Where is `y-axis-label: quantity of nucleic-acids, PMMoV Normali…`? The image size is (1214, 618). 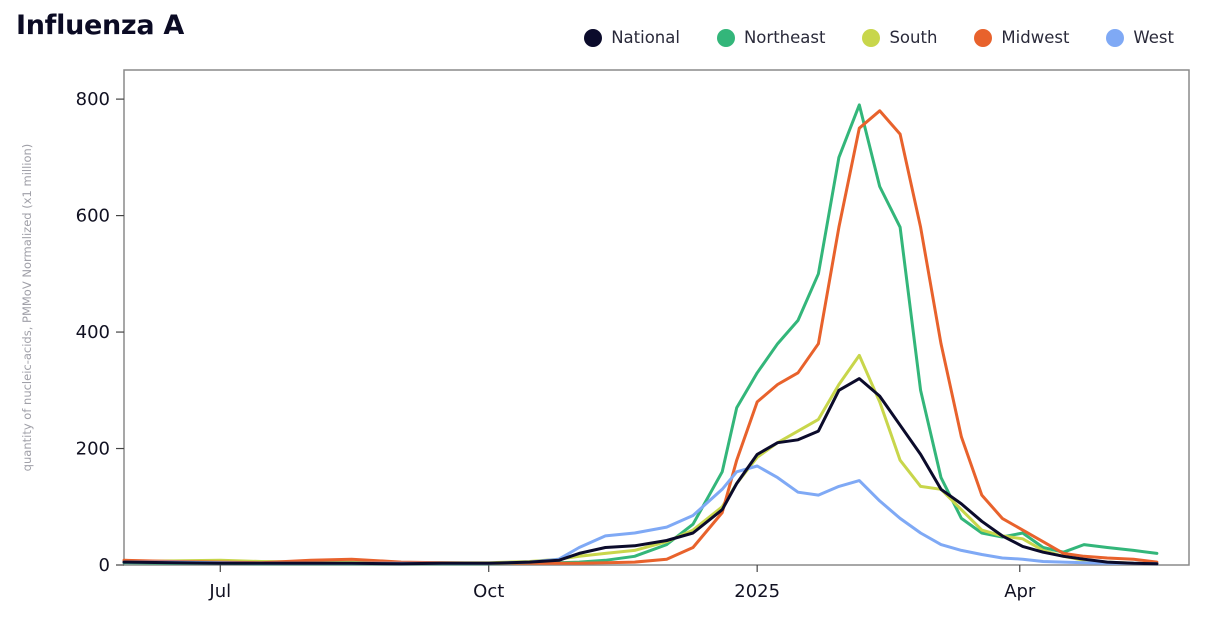
y-axis-label: quantity of nucleic-acids, PMMoV Normali… is located at coordinates (27, 308).